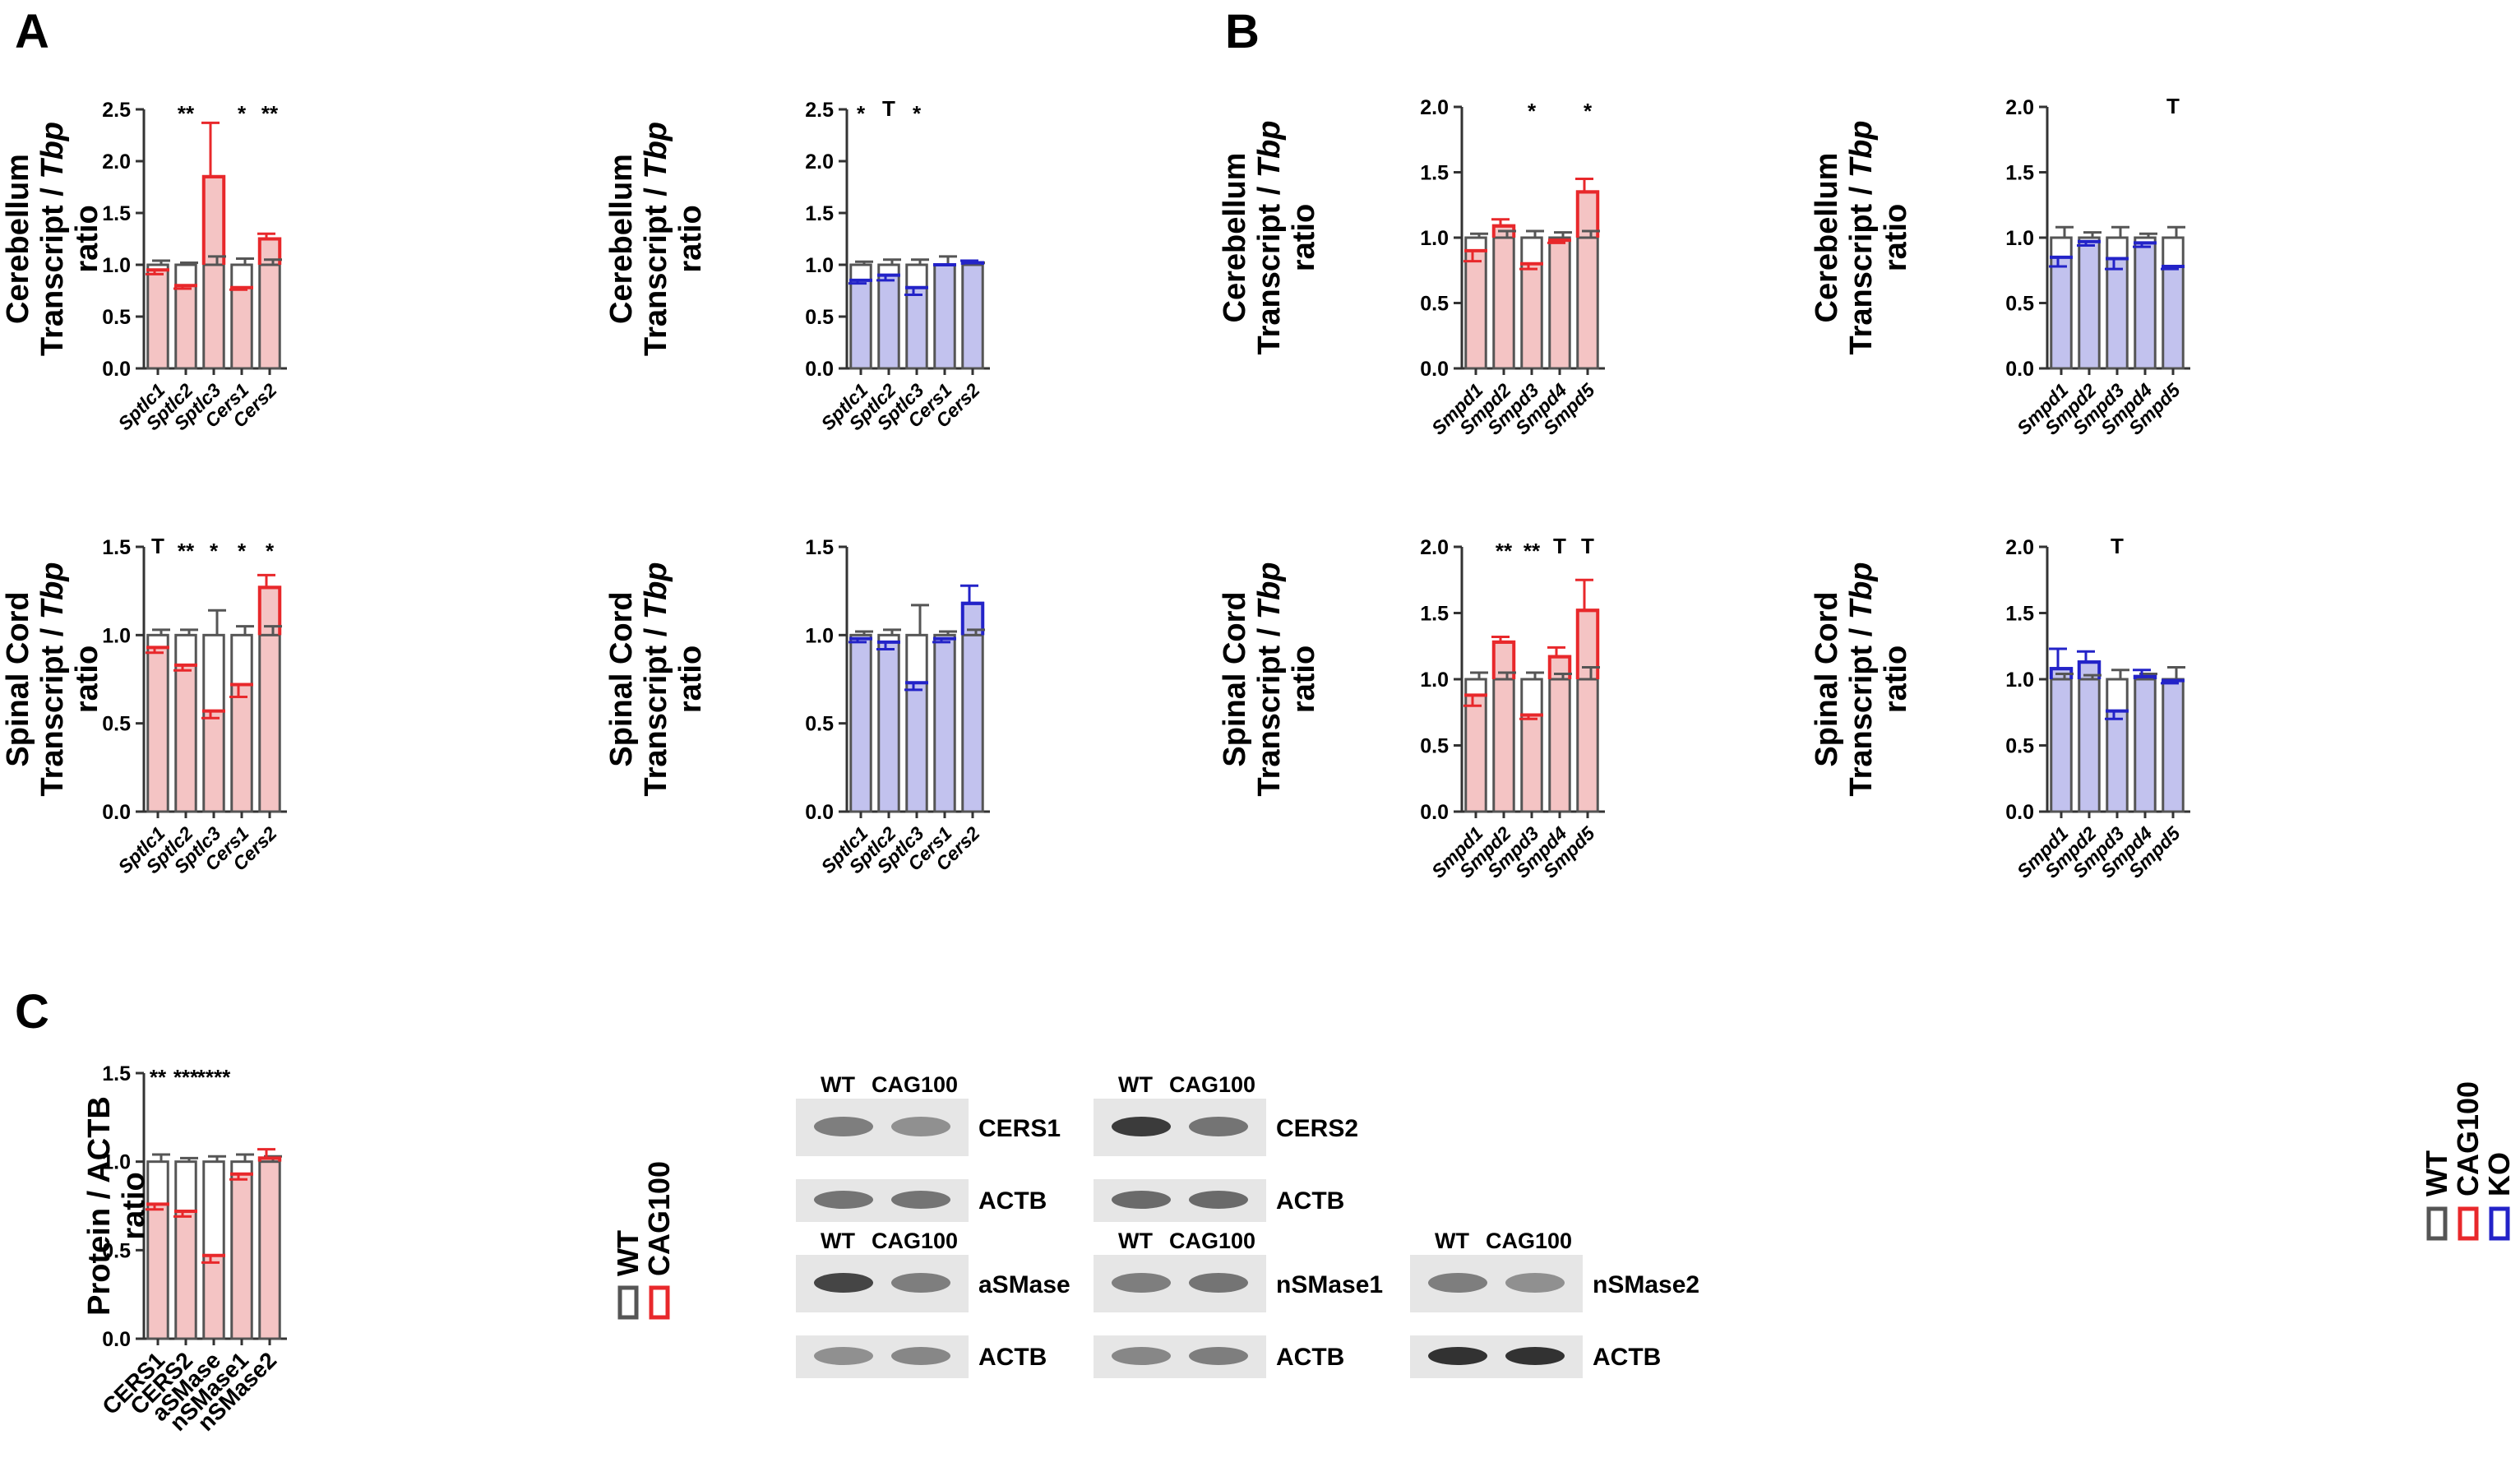 The width and height of the screenshot is (2520, 1467). I want to click on significance-sptlc3: *, so click(917, 113).